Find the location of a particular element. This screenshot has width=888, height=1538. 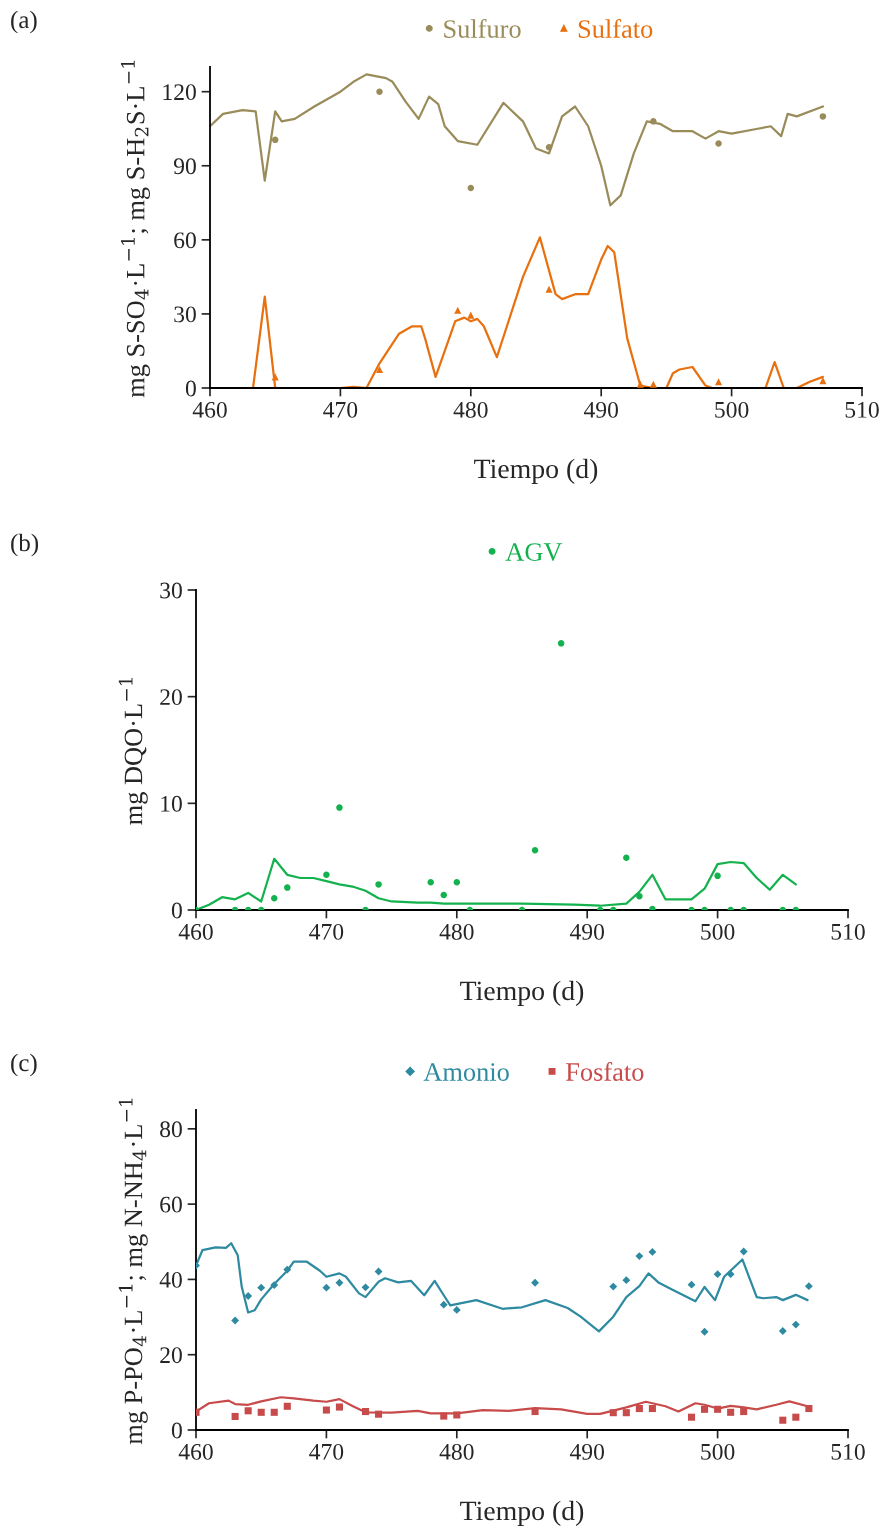

text: (a) is located at coordinates (24, 22).